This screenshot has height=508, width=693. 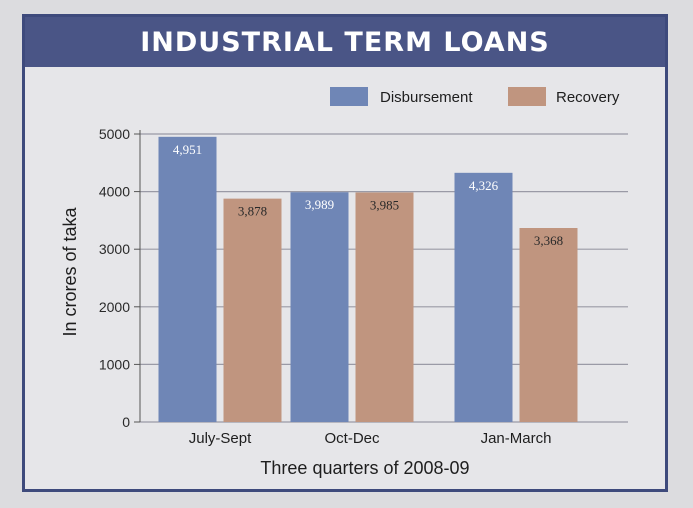 I want to click on data-label: 4,326, so click(x=484, y=185).